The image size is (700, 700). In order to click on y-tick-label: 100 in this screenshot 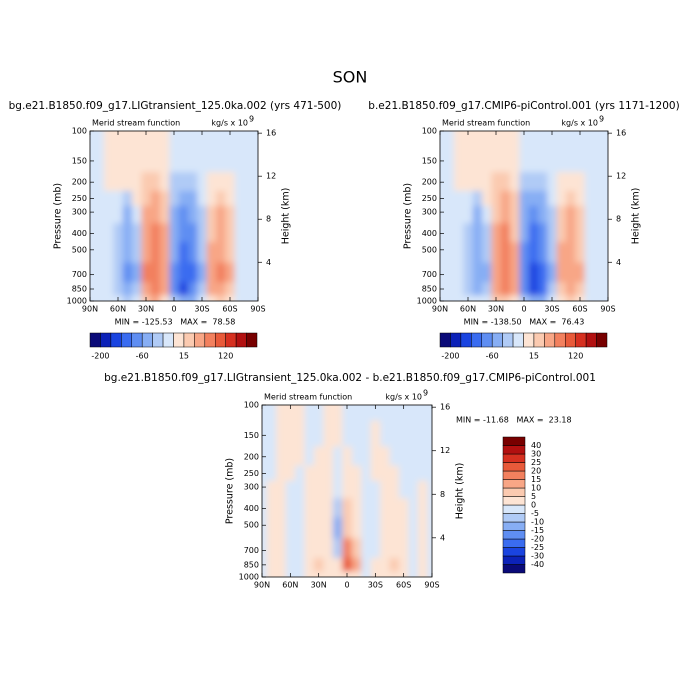, I will do `click(251, 405)`.